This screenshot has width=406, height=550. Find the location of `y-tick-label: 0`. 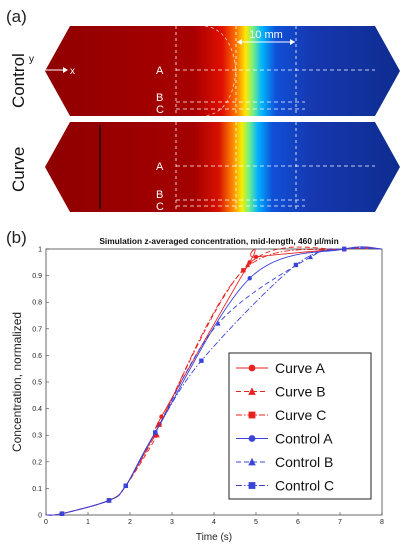

y-tick-label: 0 is located at coordinates (40, 516).